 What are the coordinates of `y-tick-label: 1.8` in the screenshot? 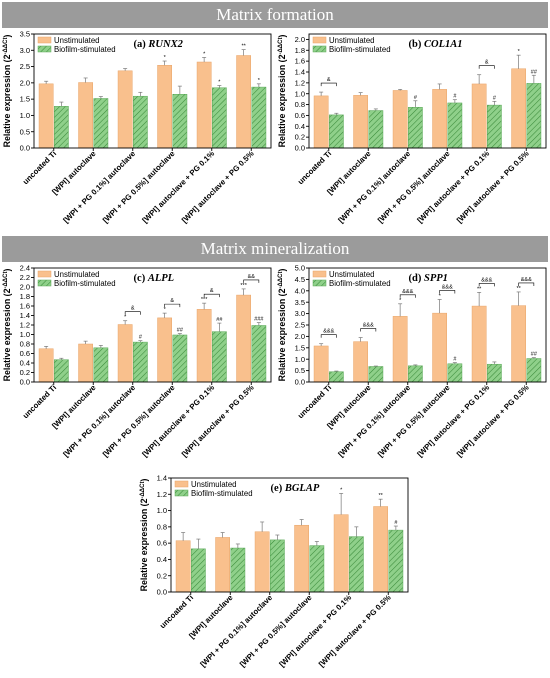 It's located at (300, 50).